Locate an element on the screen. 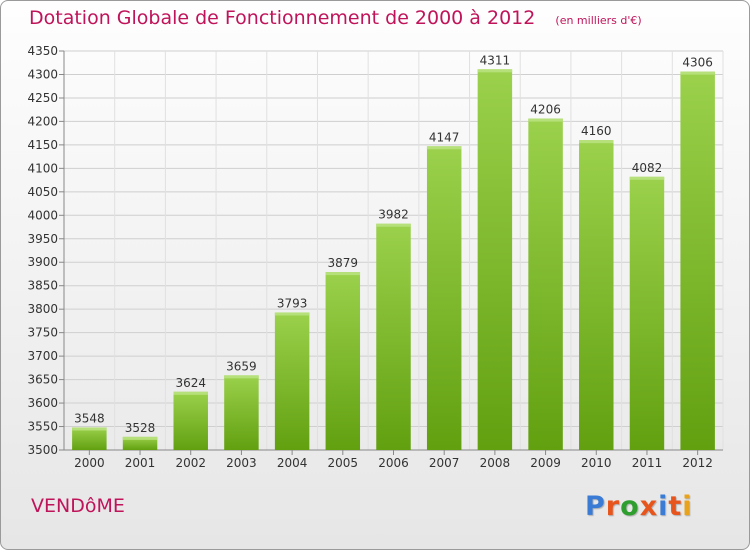 This screenshot has height=550, width=750. y-tick-label: 3900 is located at coordinates (42, 262).